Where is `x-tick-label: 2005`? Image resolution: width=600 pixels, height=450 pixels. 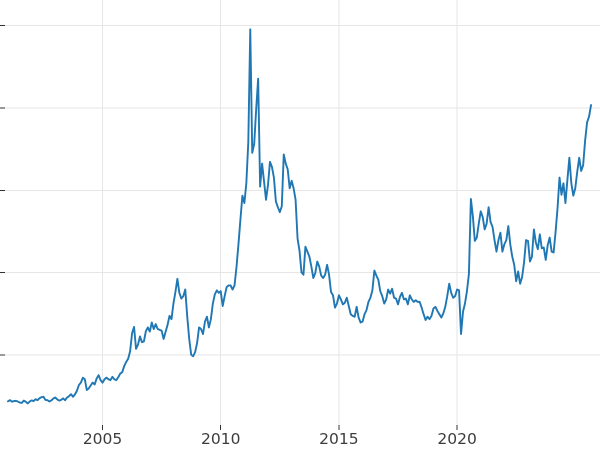
x-tick-label: 2005 is located at coordinates (102, 439).